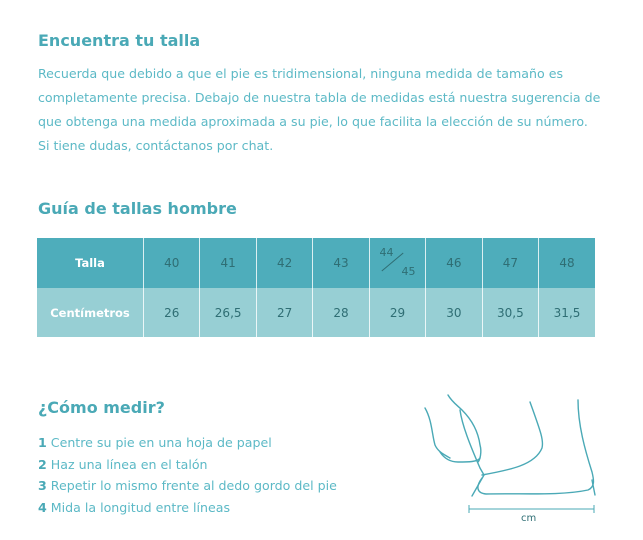  I want to click on size-cell: 43, so click(341, 263).